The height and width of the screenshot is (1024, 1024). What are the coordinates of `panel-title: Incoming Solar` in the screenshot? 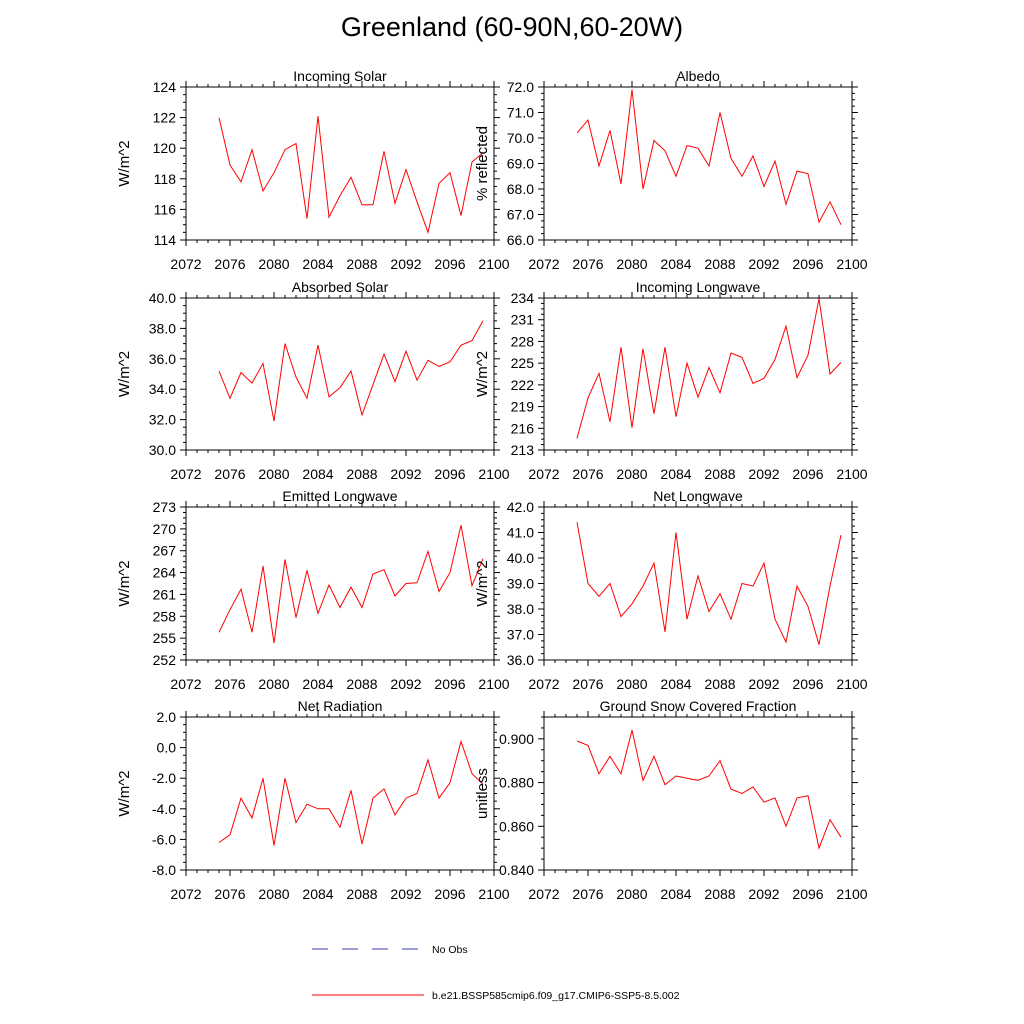 It's located at (340, 76).